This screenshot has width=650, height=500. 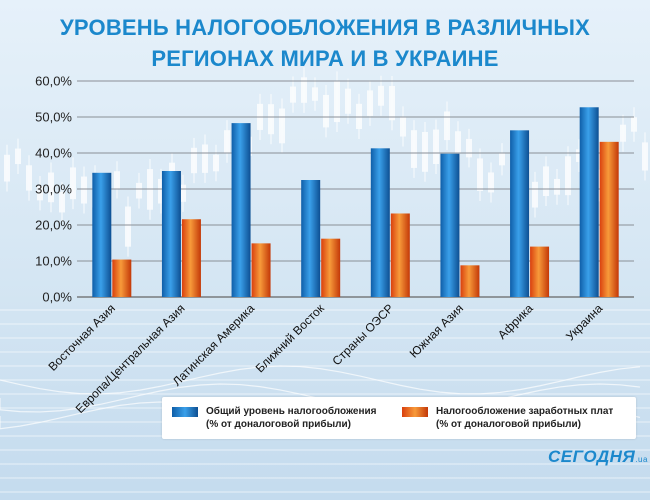 What do you see at coordinates (291, 411) in the screenshot?
I see `legend-label-line1: Общий уровень налогообложения` at bounding box center [291, 411].